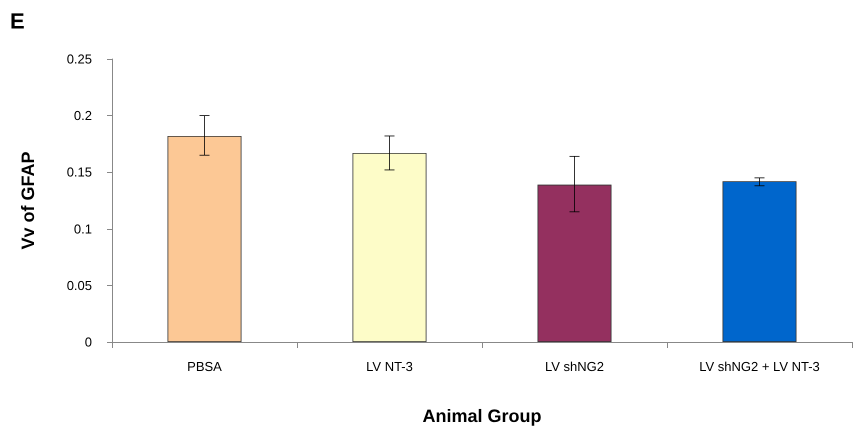 Image resolution: width=853 pixels, height=443 pixels. I want to click on y-tick-label: 0.2, so click(83, 116).